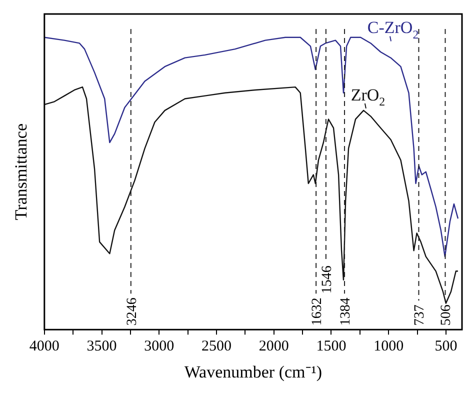  What do you see at coordinates (346, 312) in the screenshot?
I see `ref-line-label: 1384` at bounding box center [346, 312].